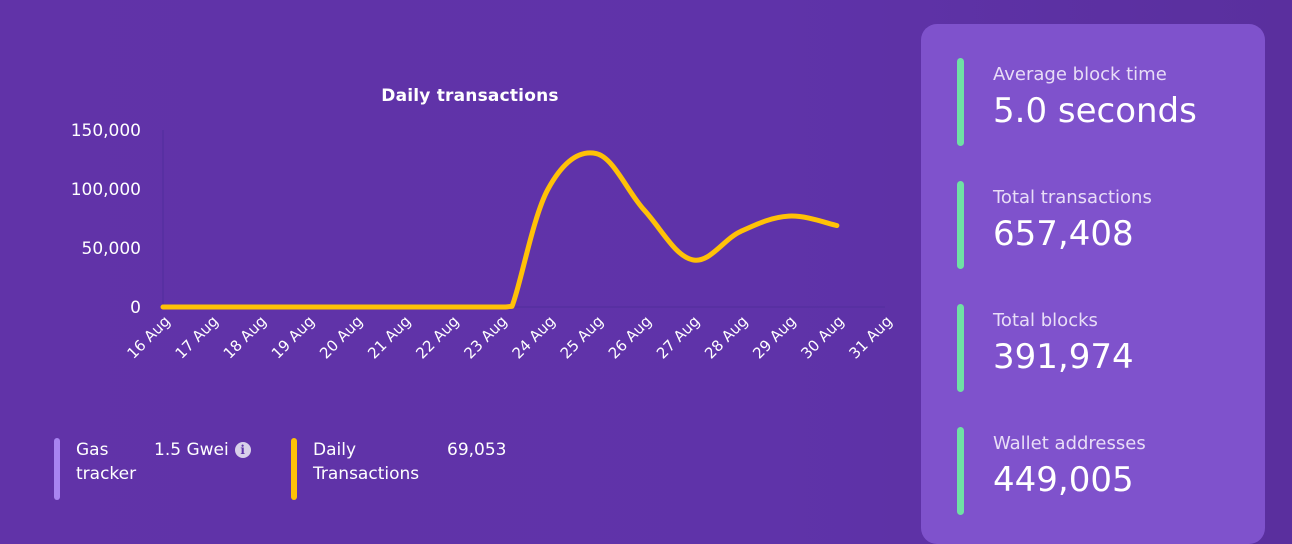 The width and height of the screenshot is (1292, 544). Describe the element at coordinates (1063, 234) in the screenshot. I see `stat-value: 657,408` at that location.